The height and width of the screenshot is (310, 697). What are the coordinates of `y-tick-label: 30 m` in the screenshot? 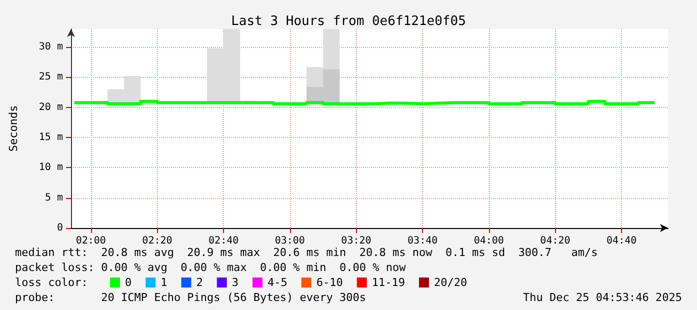 It's located at (50, 47).